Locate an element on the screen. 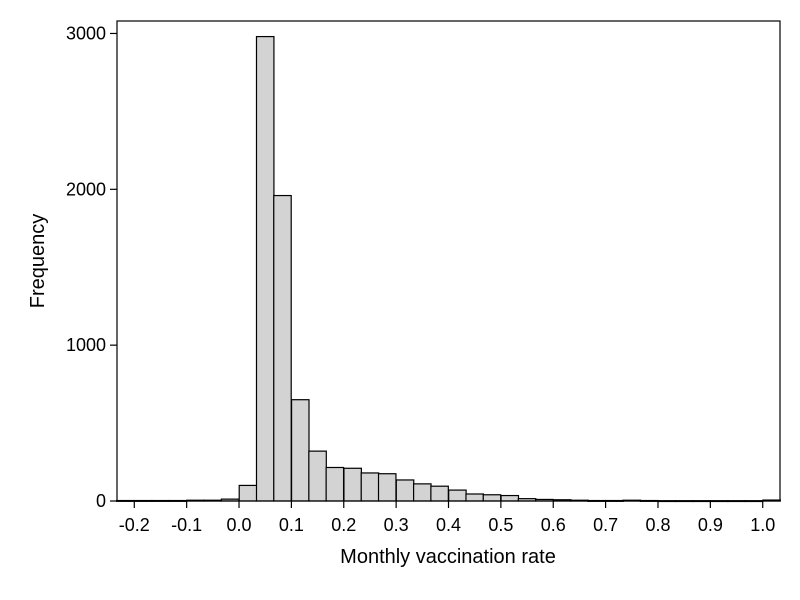 The height and width of the screenshot is (600, 800). x-tick-label-7: 0.5 is located at coordinates (500, 525).